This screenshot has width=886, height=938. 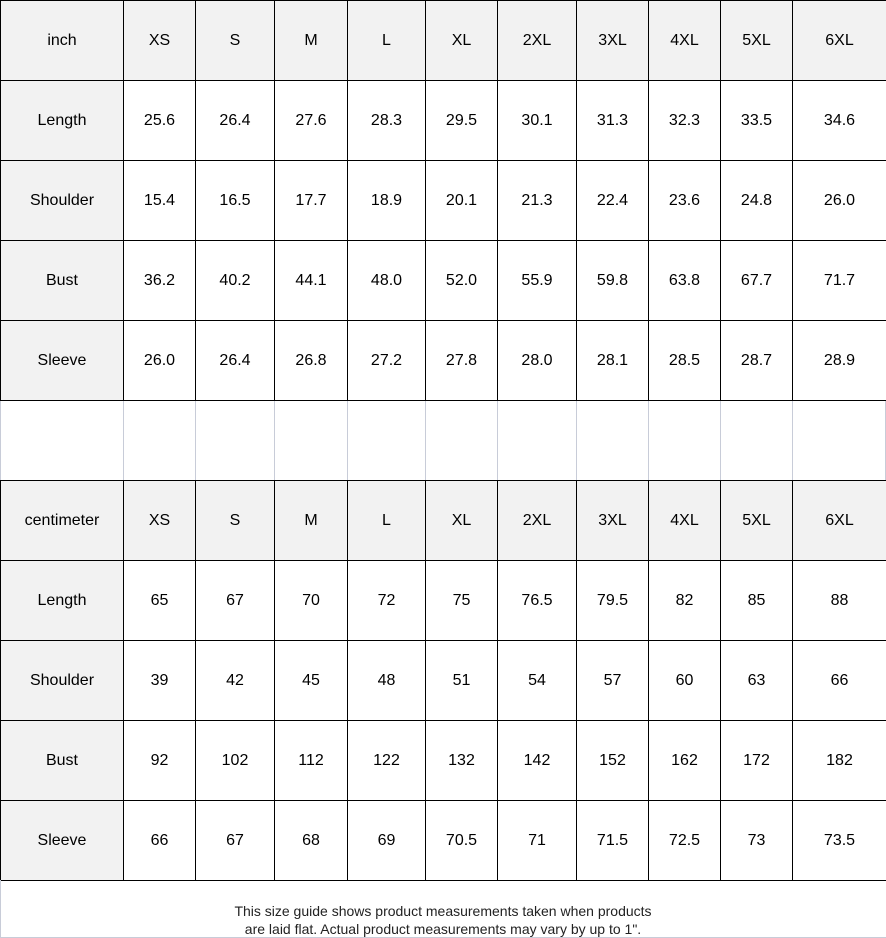 I want to click on measurement-value: 122, so click(x=386, y=760).